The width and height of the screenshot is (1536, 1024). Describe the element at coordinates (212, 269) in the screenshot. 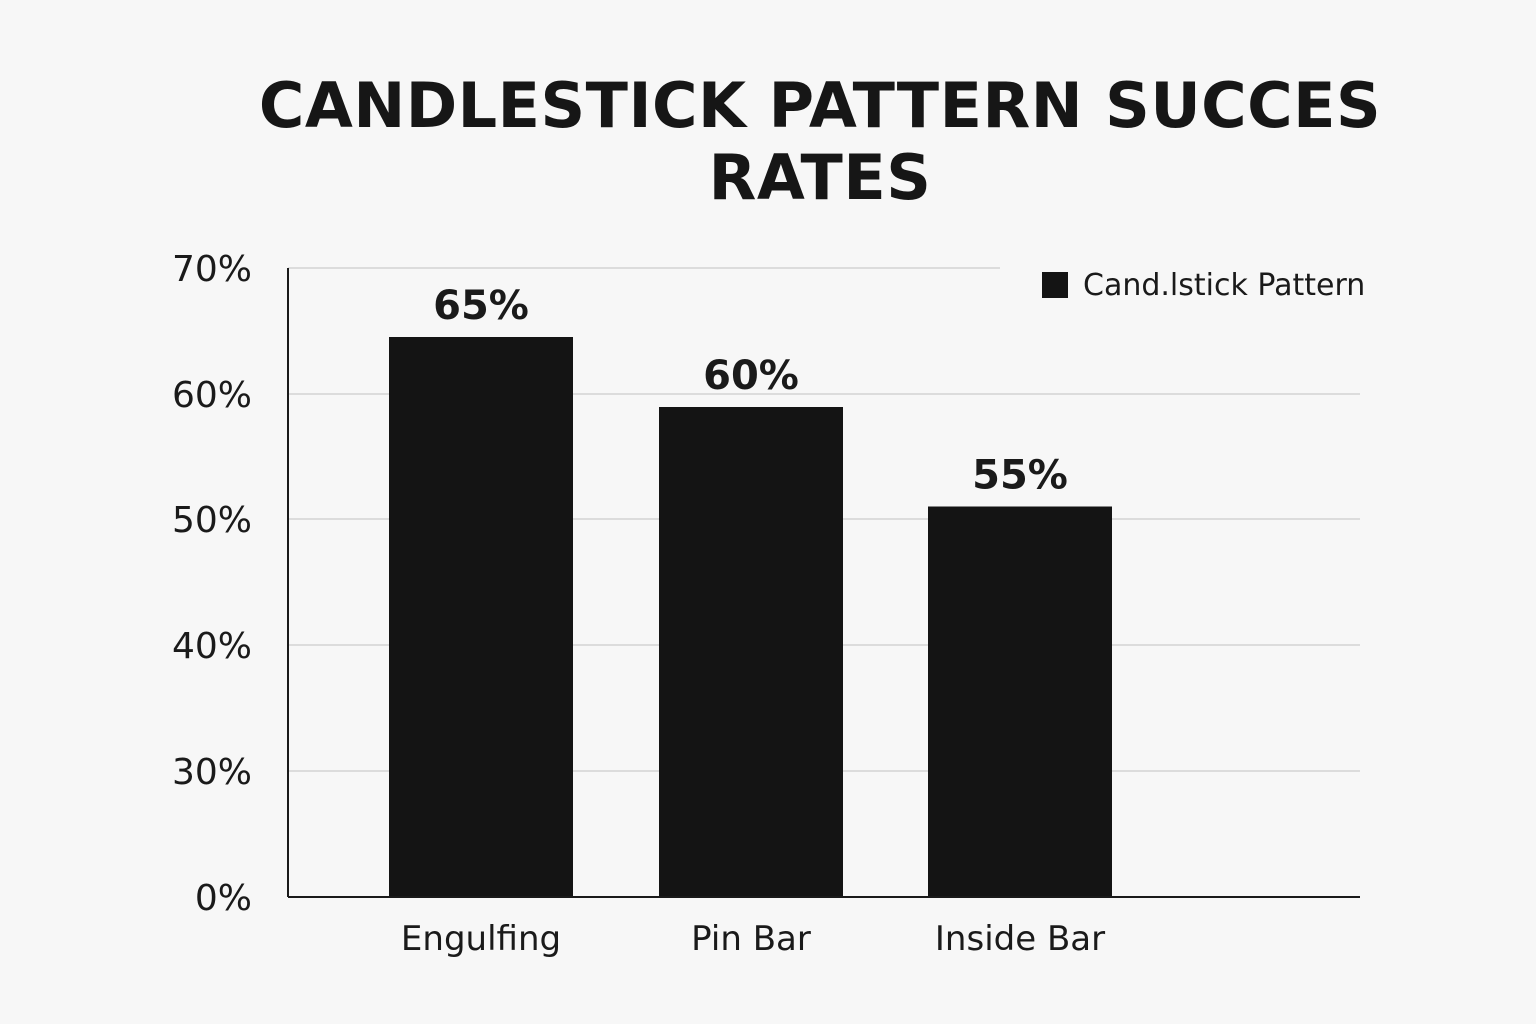

I see `y-tick-label: 70%` at that location.